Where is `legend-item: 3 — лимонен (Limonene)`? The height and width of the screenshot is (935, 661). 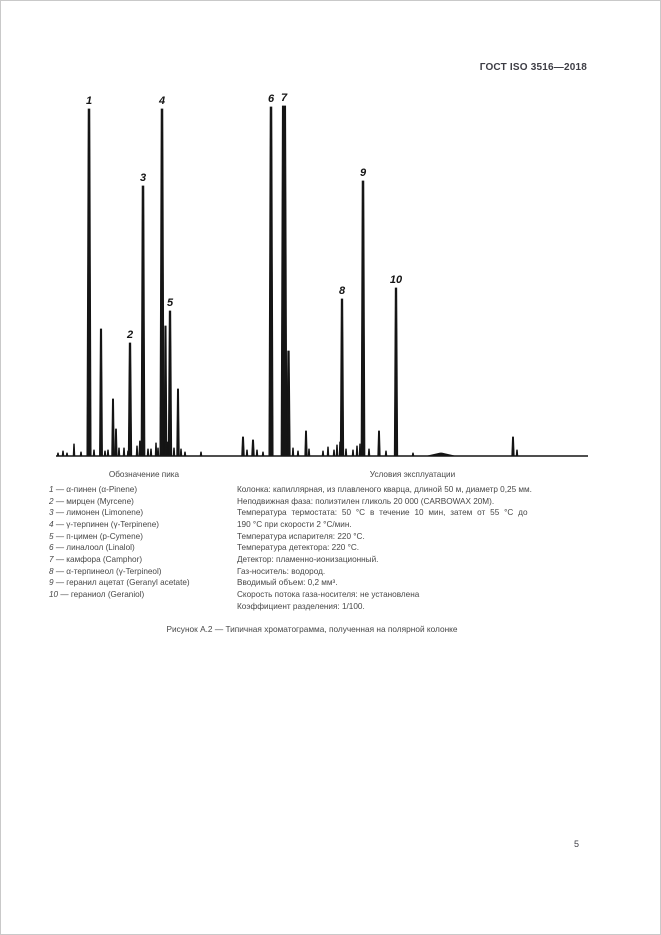 legend-item: 3 — лимонен (Limonene) is located at coordinates (96, 513).